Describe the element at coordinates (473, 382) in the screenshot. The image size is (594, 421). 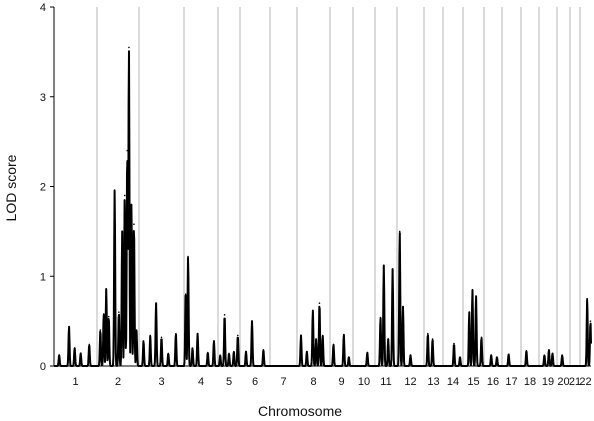
I see `x-tick-label: 15` at that location.